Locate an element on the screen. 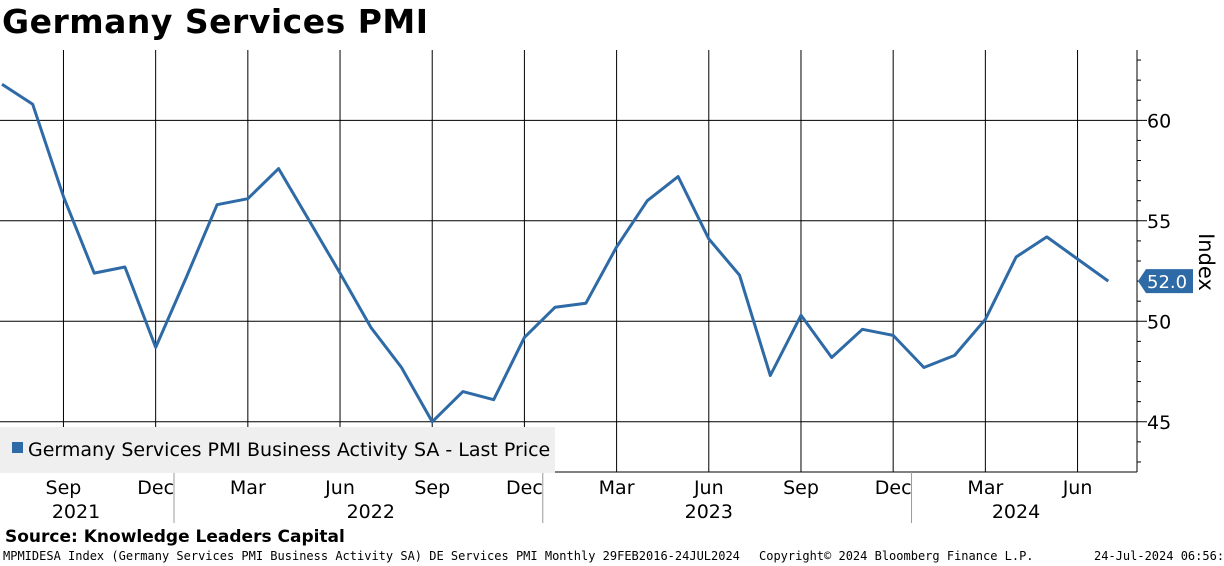  source-note: Source: Knowledge Leaders Capital is located at coordinates (175, 537).